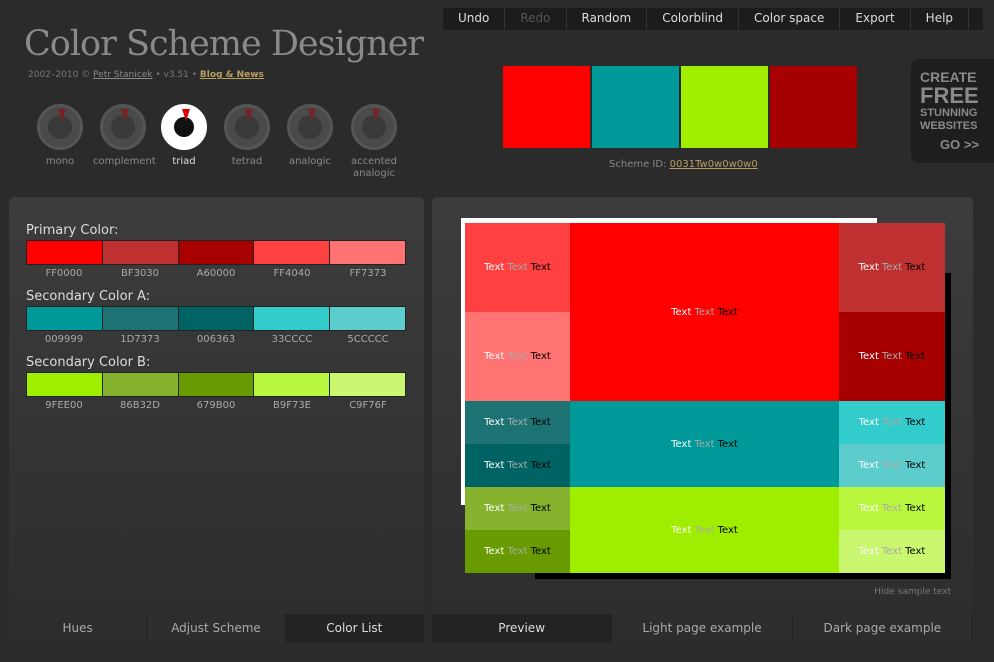 The image size is (994, 662). What do you see at coordinates (912, 592) in the screenshot?
I see `hide-sample-text-link: Hide sample text` at bounding box center [912, 592].